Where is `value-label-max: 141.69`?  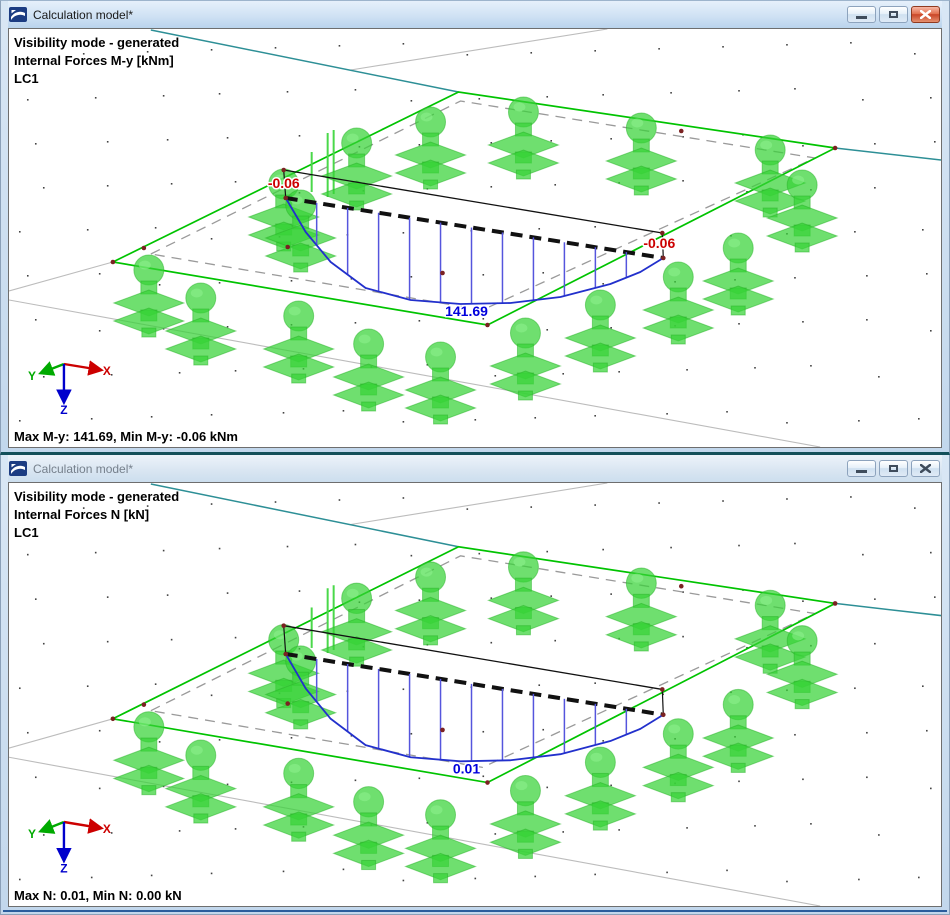 value-label-max: 141.69 is located at coordinates (466, 311).